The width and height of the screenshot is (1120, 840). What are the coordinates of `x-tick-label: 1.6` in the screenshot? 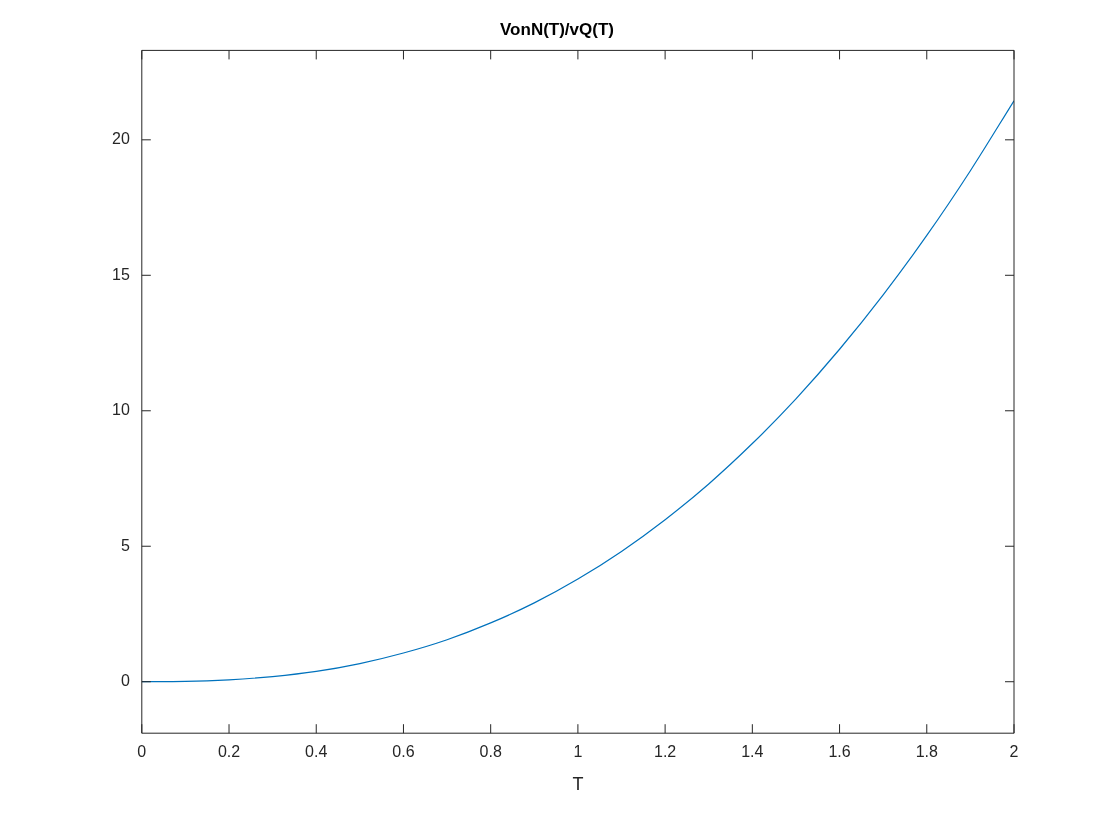 It's located at (839, 752).